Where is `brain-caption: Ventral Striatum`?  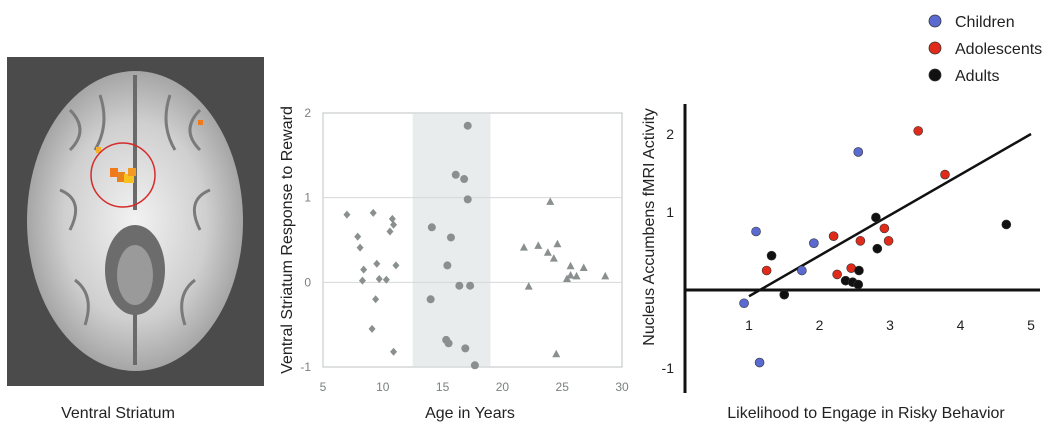
brain-caption: Ventral Striatum is located at coordinates (118, 413).